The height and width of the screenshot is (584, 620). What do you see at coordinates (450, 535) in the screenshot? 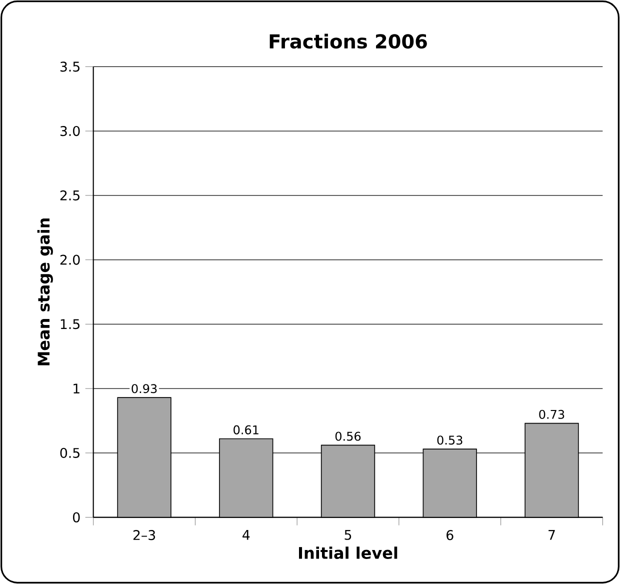
I see `x-tick-label: 6` at bounding box center [450, 535].